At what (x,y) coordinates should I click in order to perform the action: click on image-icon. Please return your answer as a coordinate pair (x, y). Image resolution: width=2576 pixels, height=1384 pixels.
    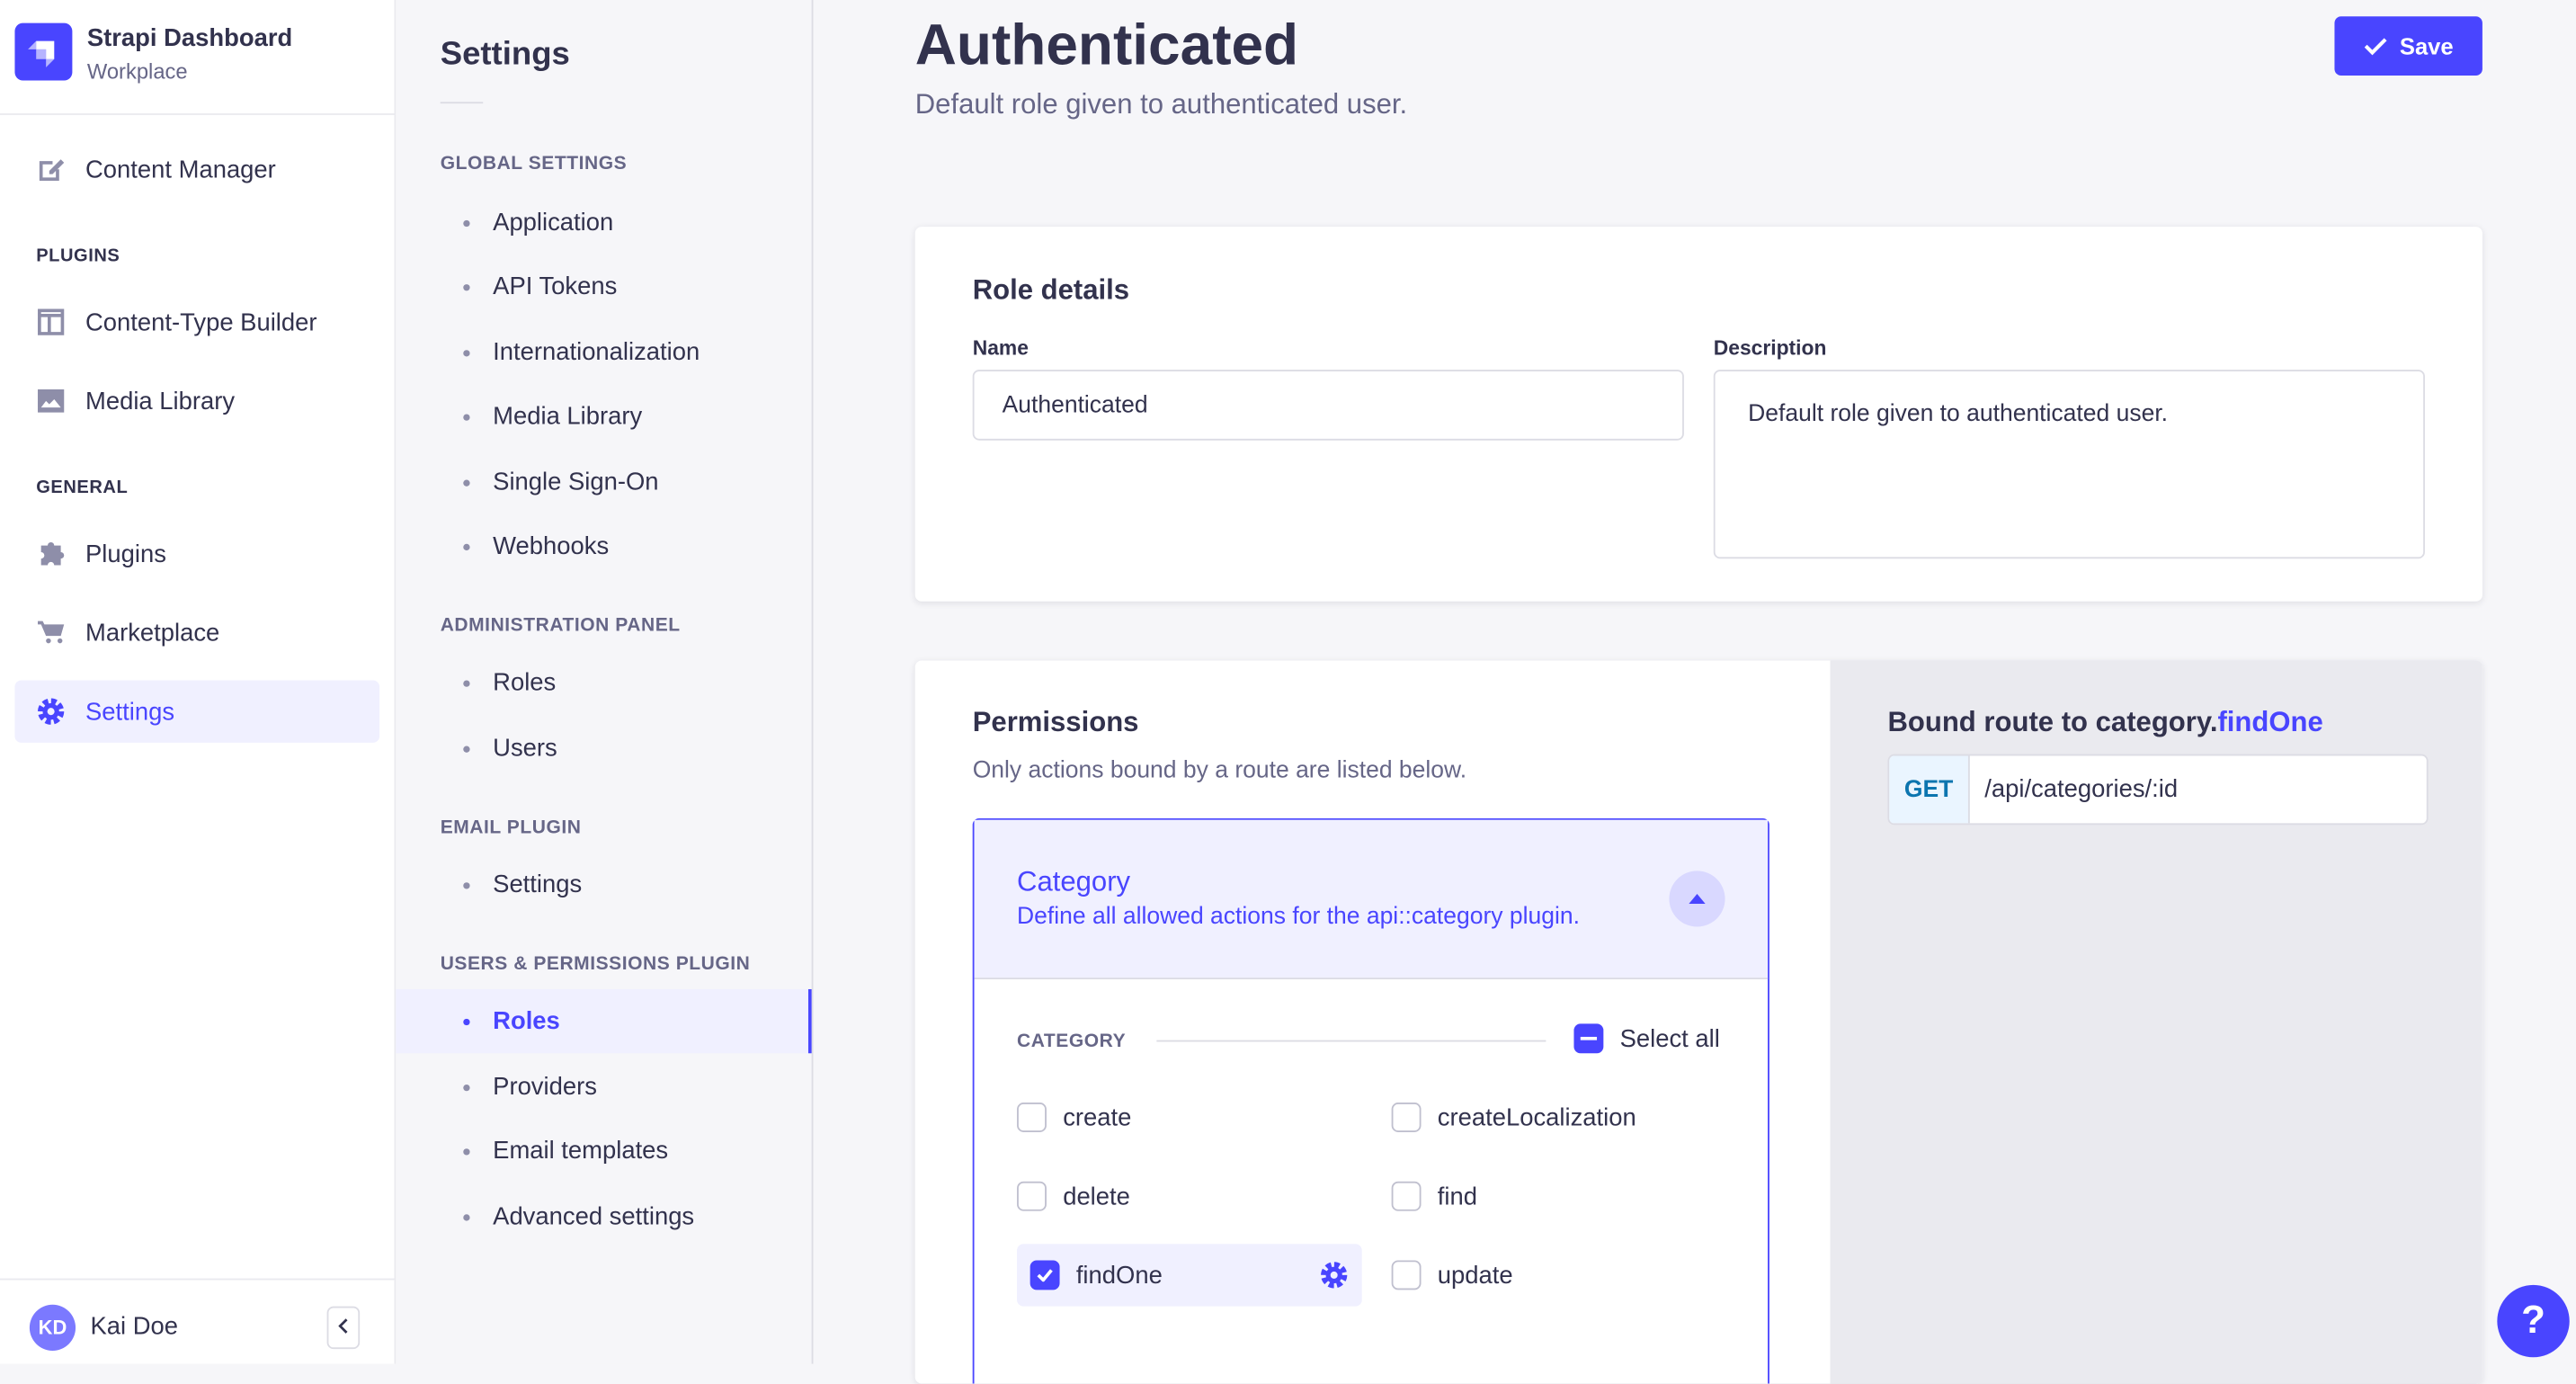
    Looking at the image, I should click on (51, 400).